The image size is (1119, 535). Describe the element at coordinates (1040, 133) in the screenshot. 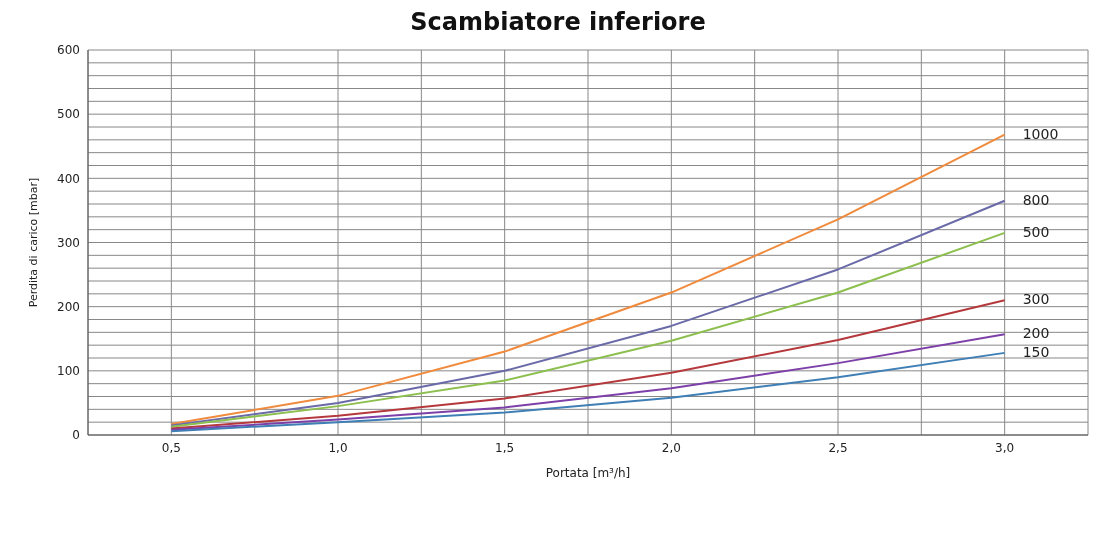

I see `series-label: 1000` at that location.